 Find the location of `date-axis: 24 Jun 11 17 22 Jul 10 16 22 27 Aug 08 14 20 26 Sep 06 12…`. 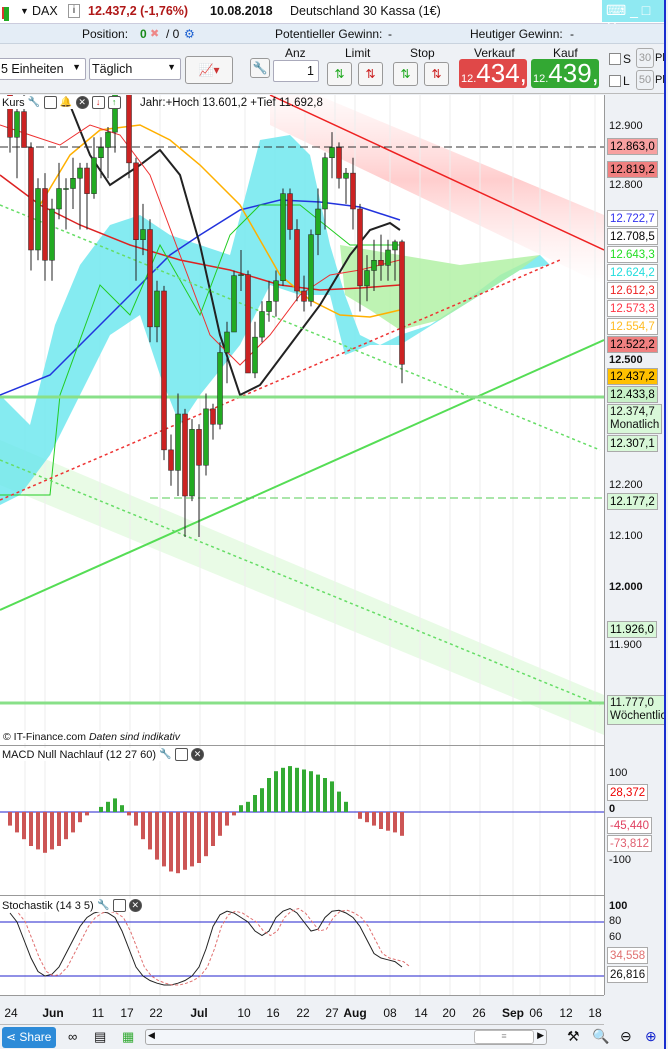

date-axis: 24 Jun 11 17 22 Jul 10 16 22 27 Aug 08 14 20 26 Sep 06 12… is located at coordinates (302, 1010).